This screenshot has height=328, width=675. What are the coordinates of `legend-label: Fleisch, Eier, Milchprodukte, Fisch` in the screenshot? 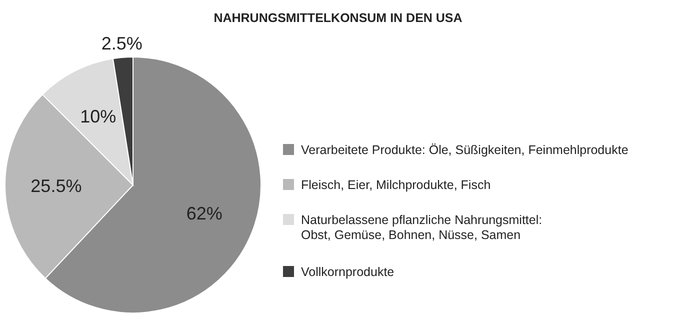 It's located at (396, 185).